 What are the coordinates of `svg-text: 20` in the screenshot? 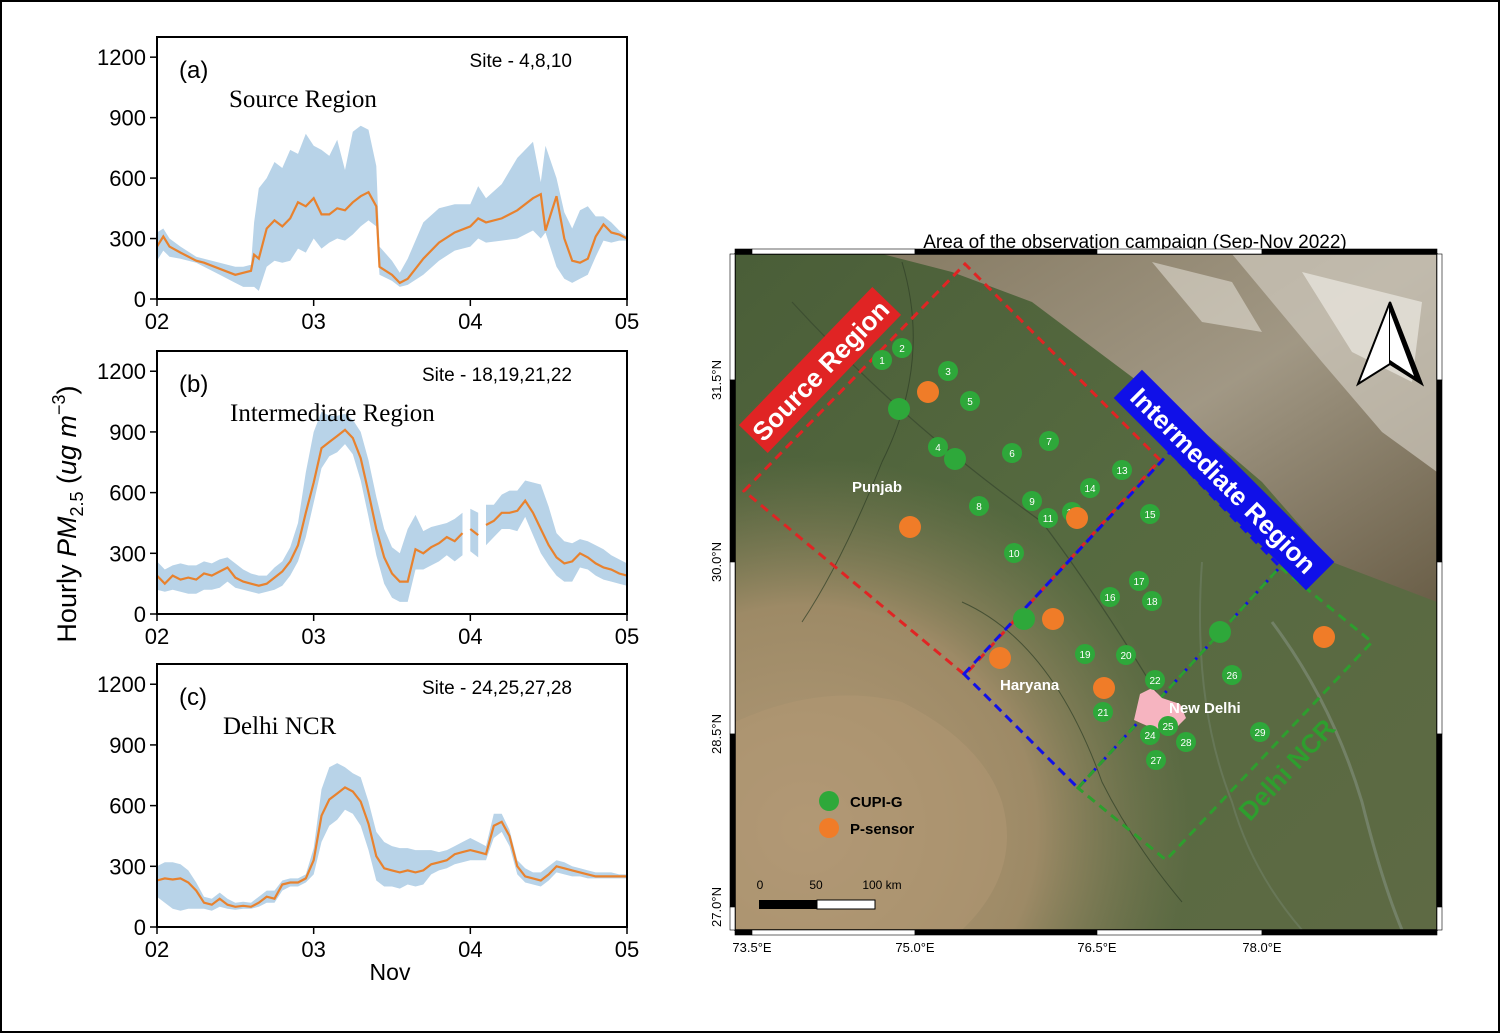 It's located at (1126, 656).